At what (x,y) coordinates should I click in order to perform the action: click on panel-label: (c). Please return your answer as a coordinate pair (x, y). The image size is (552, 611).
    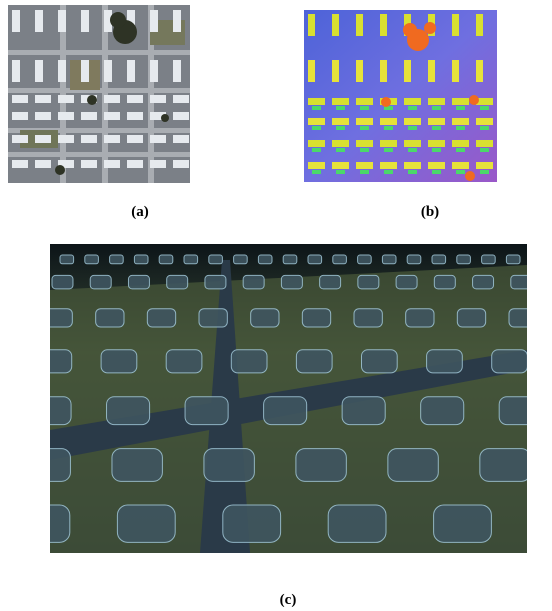
    Looking at the image, I should click on (288, 600).